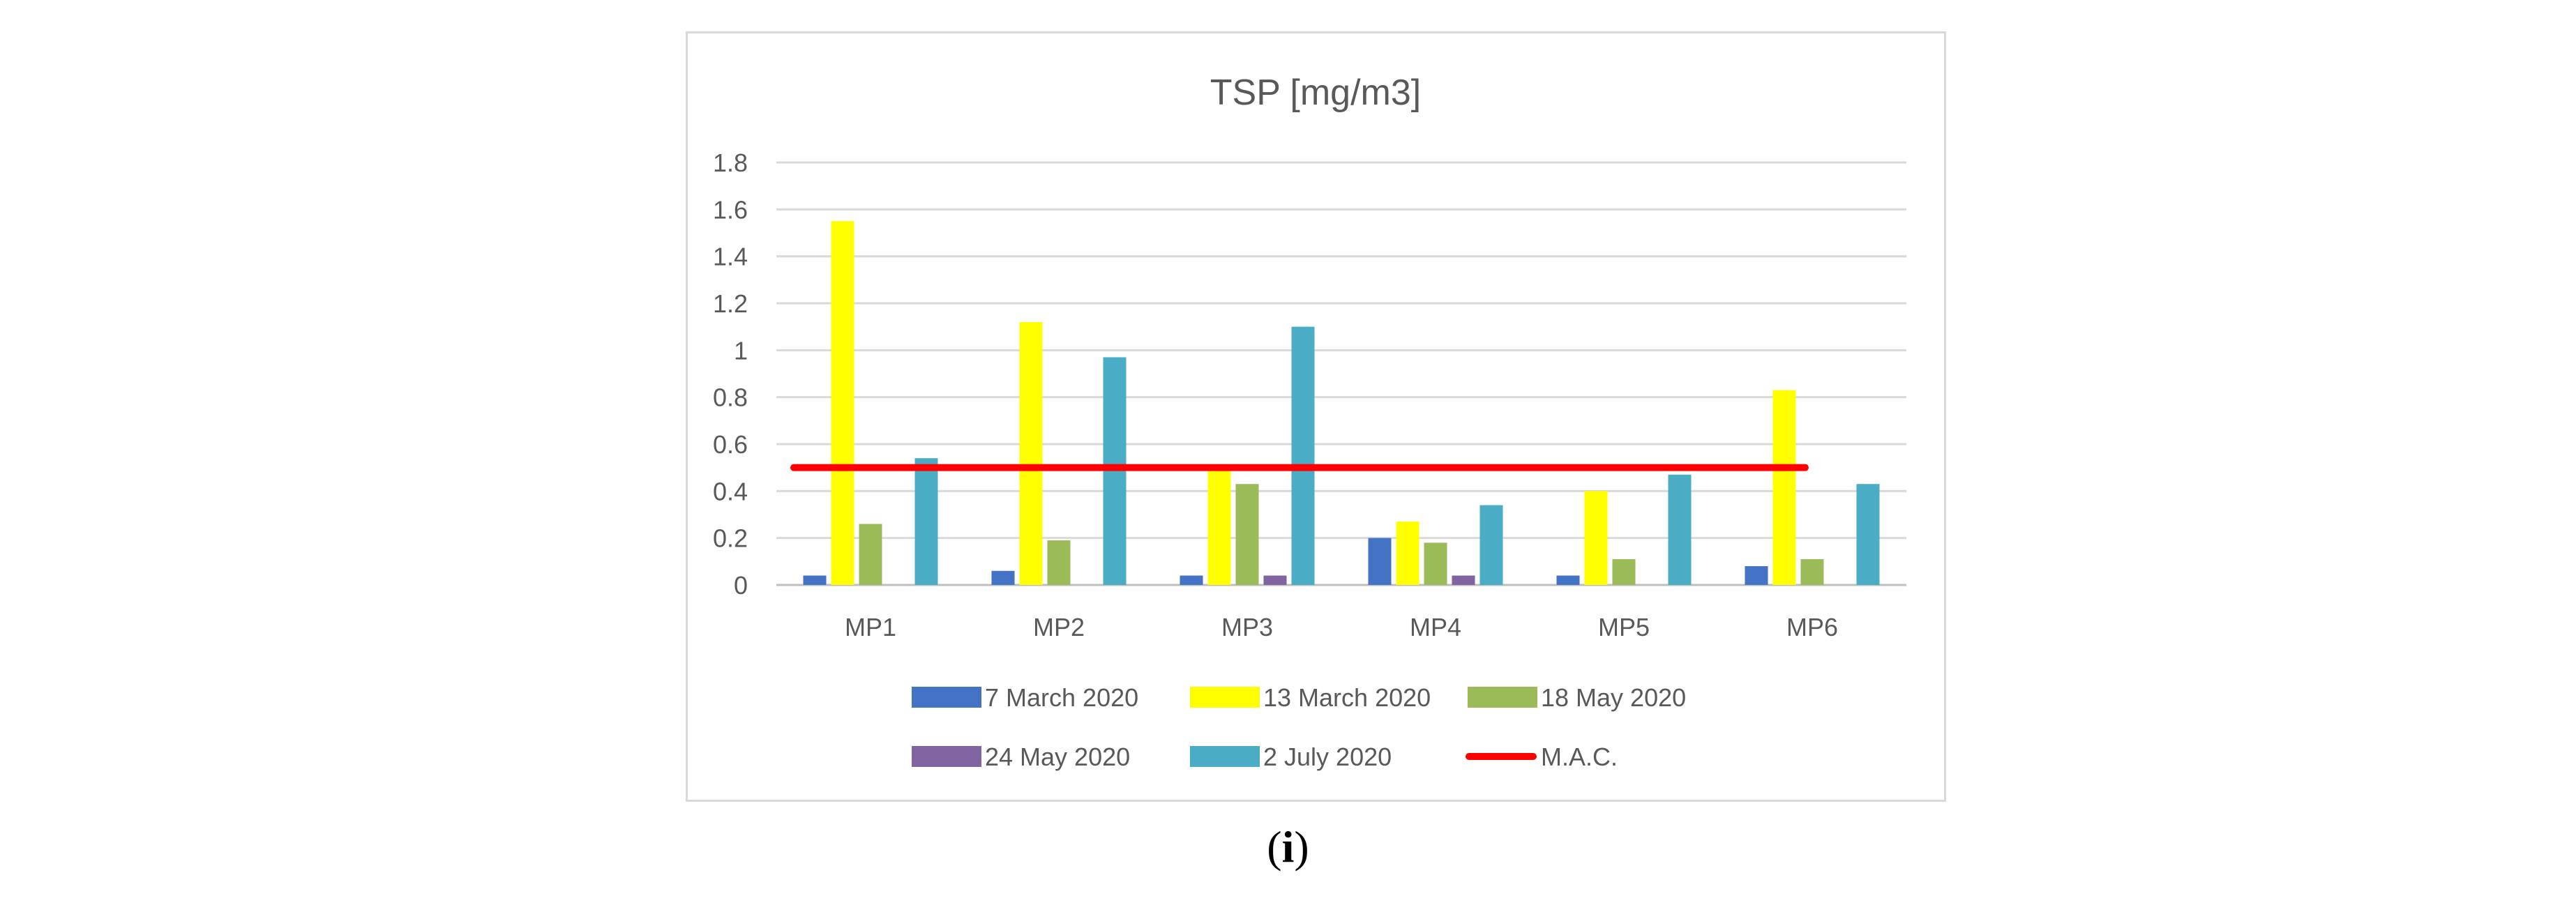 This screenshot has height=898, width=2576. I want to click on x-tick-label: MP2, so click(1059, 627).